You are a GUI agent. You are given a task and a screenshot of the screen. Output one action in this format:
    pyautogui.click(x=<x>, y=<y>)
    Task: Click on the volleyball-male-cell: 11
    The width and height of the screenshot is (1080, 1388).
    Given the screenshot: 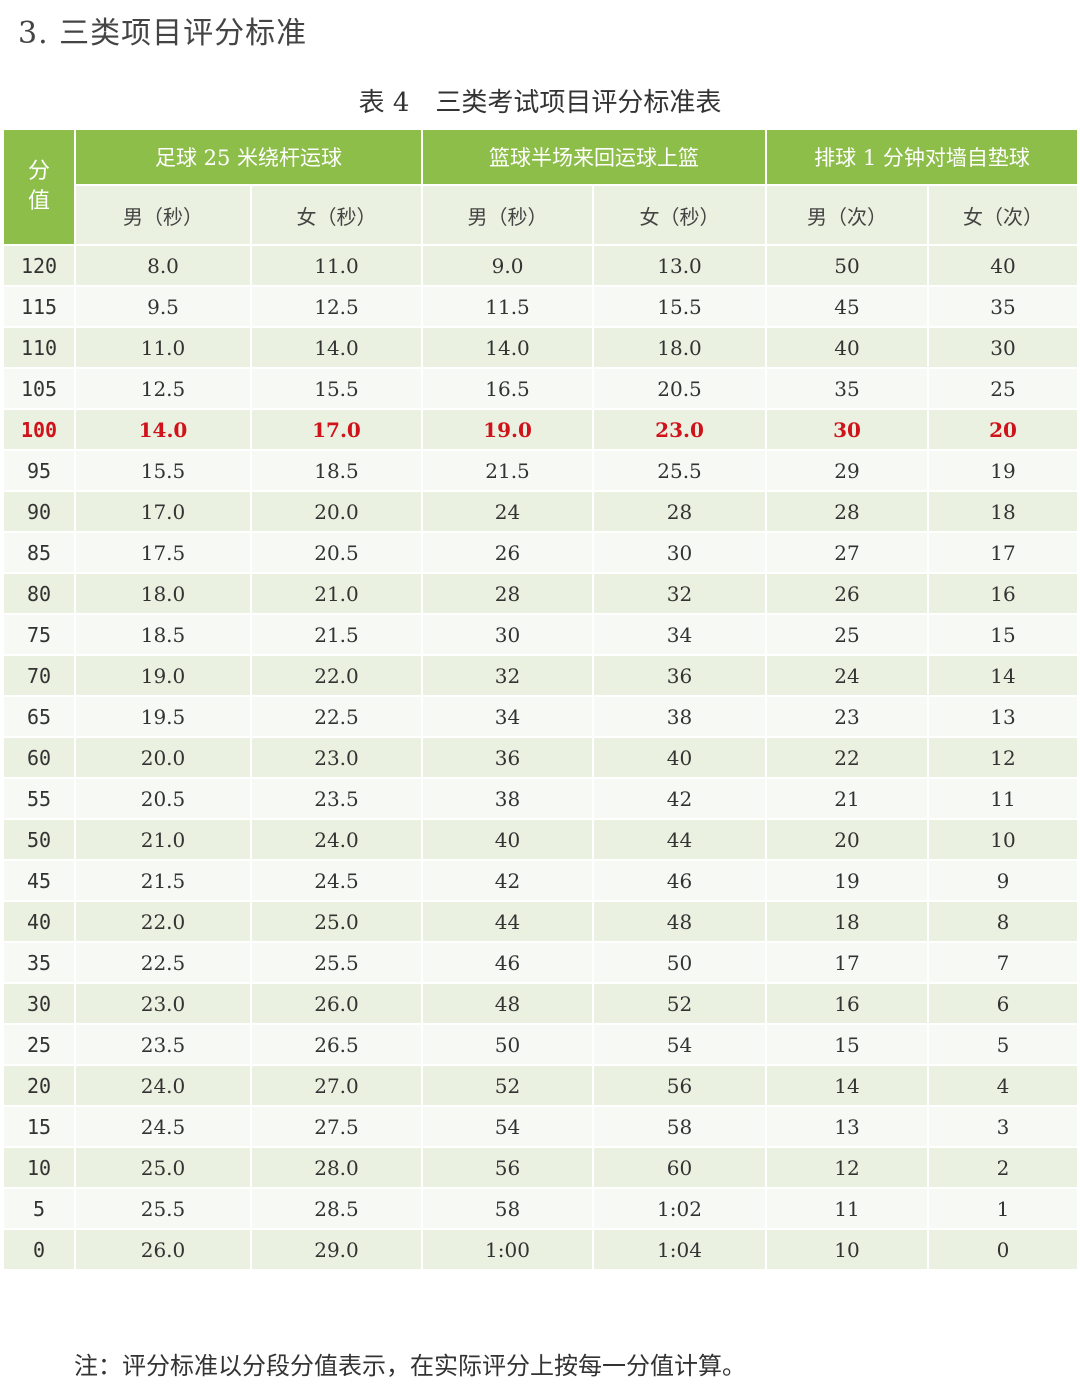 What is the action you would take?
    pyautogui.click(x=847, y=1208)
    